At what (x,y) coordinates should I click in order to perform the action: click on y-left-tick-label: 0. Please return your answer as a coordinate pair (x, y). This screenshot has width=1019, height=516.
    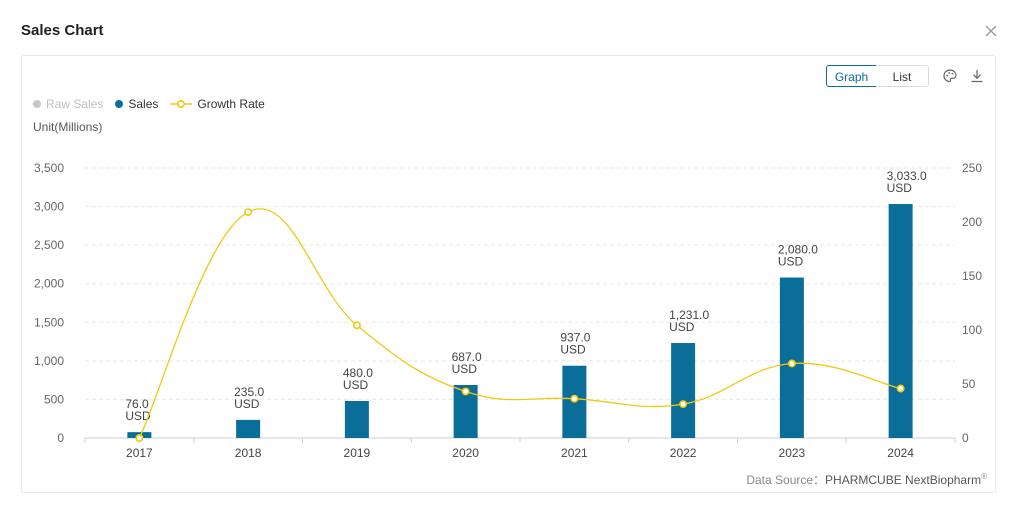
    Looking at the image, I should click on (60, 438).